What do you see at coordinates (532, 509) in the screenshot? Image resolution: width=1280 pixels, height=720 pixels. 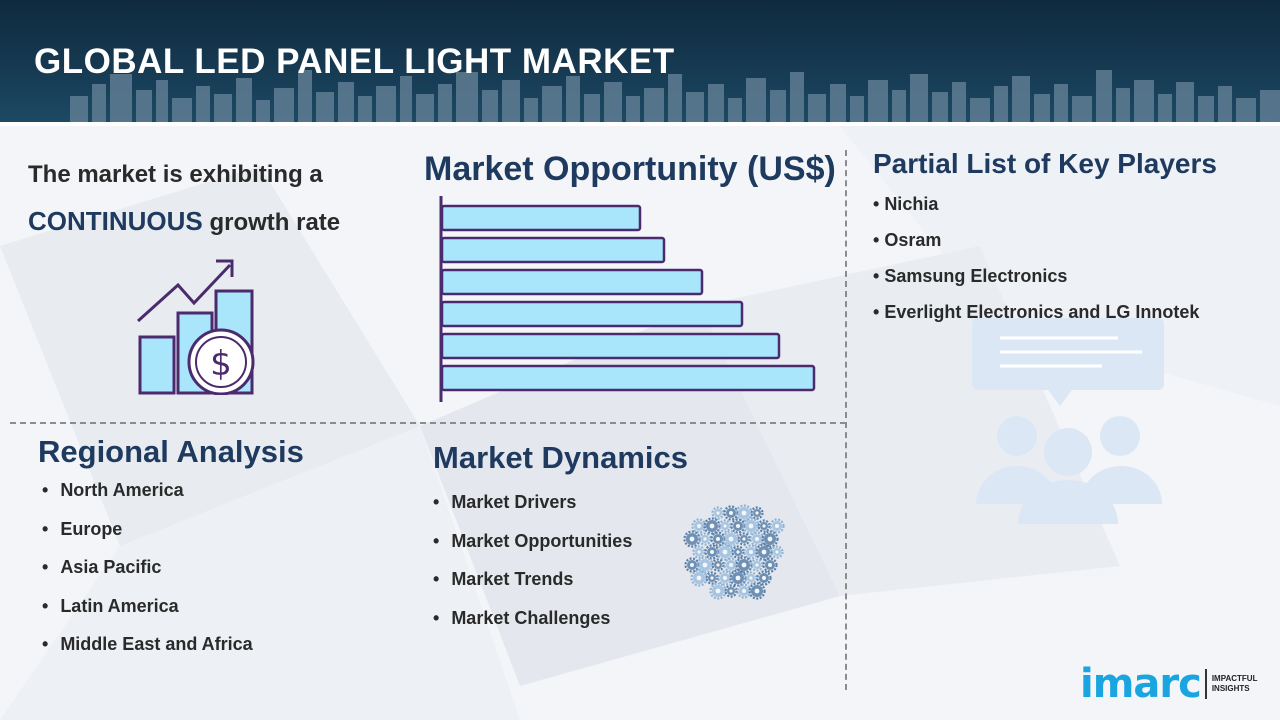 I see `list-item: Market Drivers` at bounding box center [532, 509].